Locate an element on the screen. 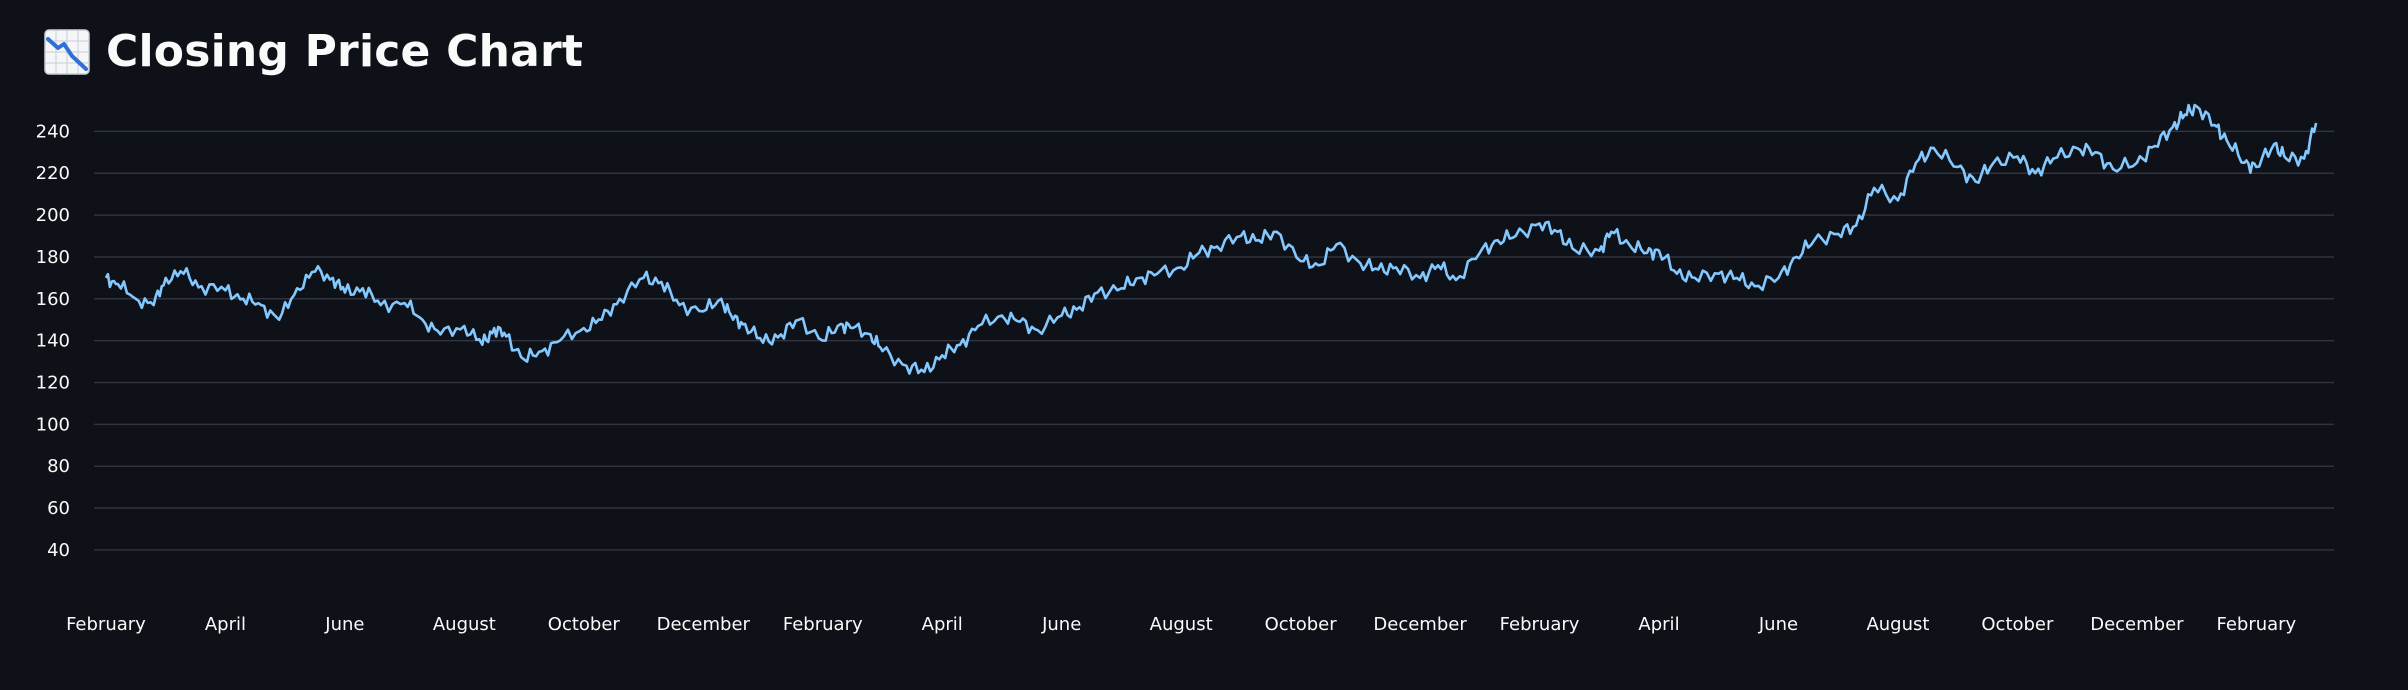  y-tick-label: 120 is located at coordinates (53, 382).